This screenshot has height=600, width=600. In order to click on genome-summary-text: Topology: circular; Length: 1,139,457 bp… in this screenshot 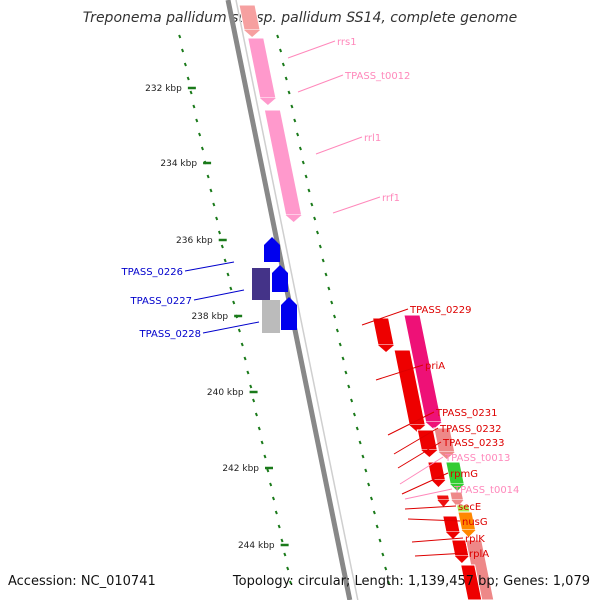, I will do `click(411, 581)`.